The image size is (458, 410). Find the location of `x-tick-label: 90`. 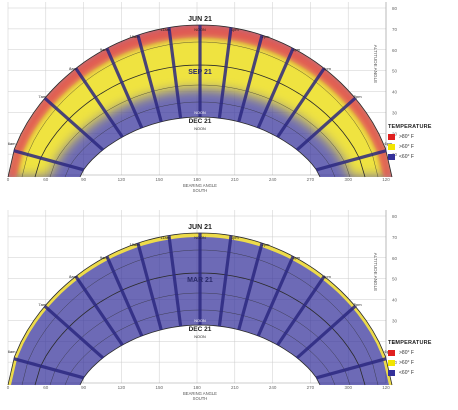

x-tick-label: 90 is located at coordinates (84, 179).